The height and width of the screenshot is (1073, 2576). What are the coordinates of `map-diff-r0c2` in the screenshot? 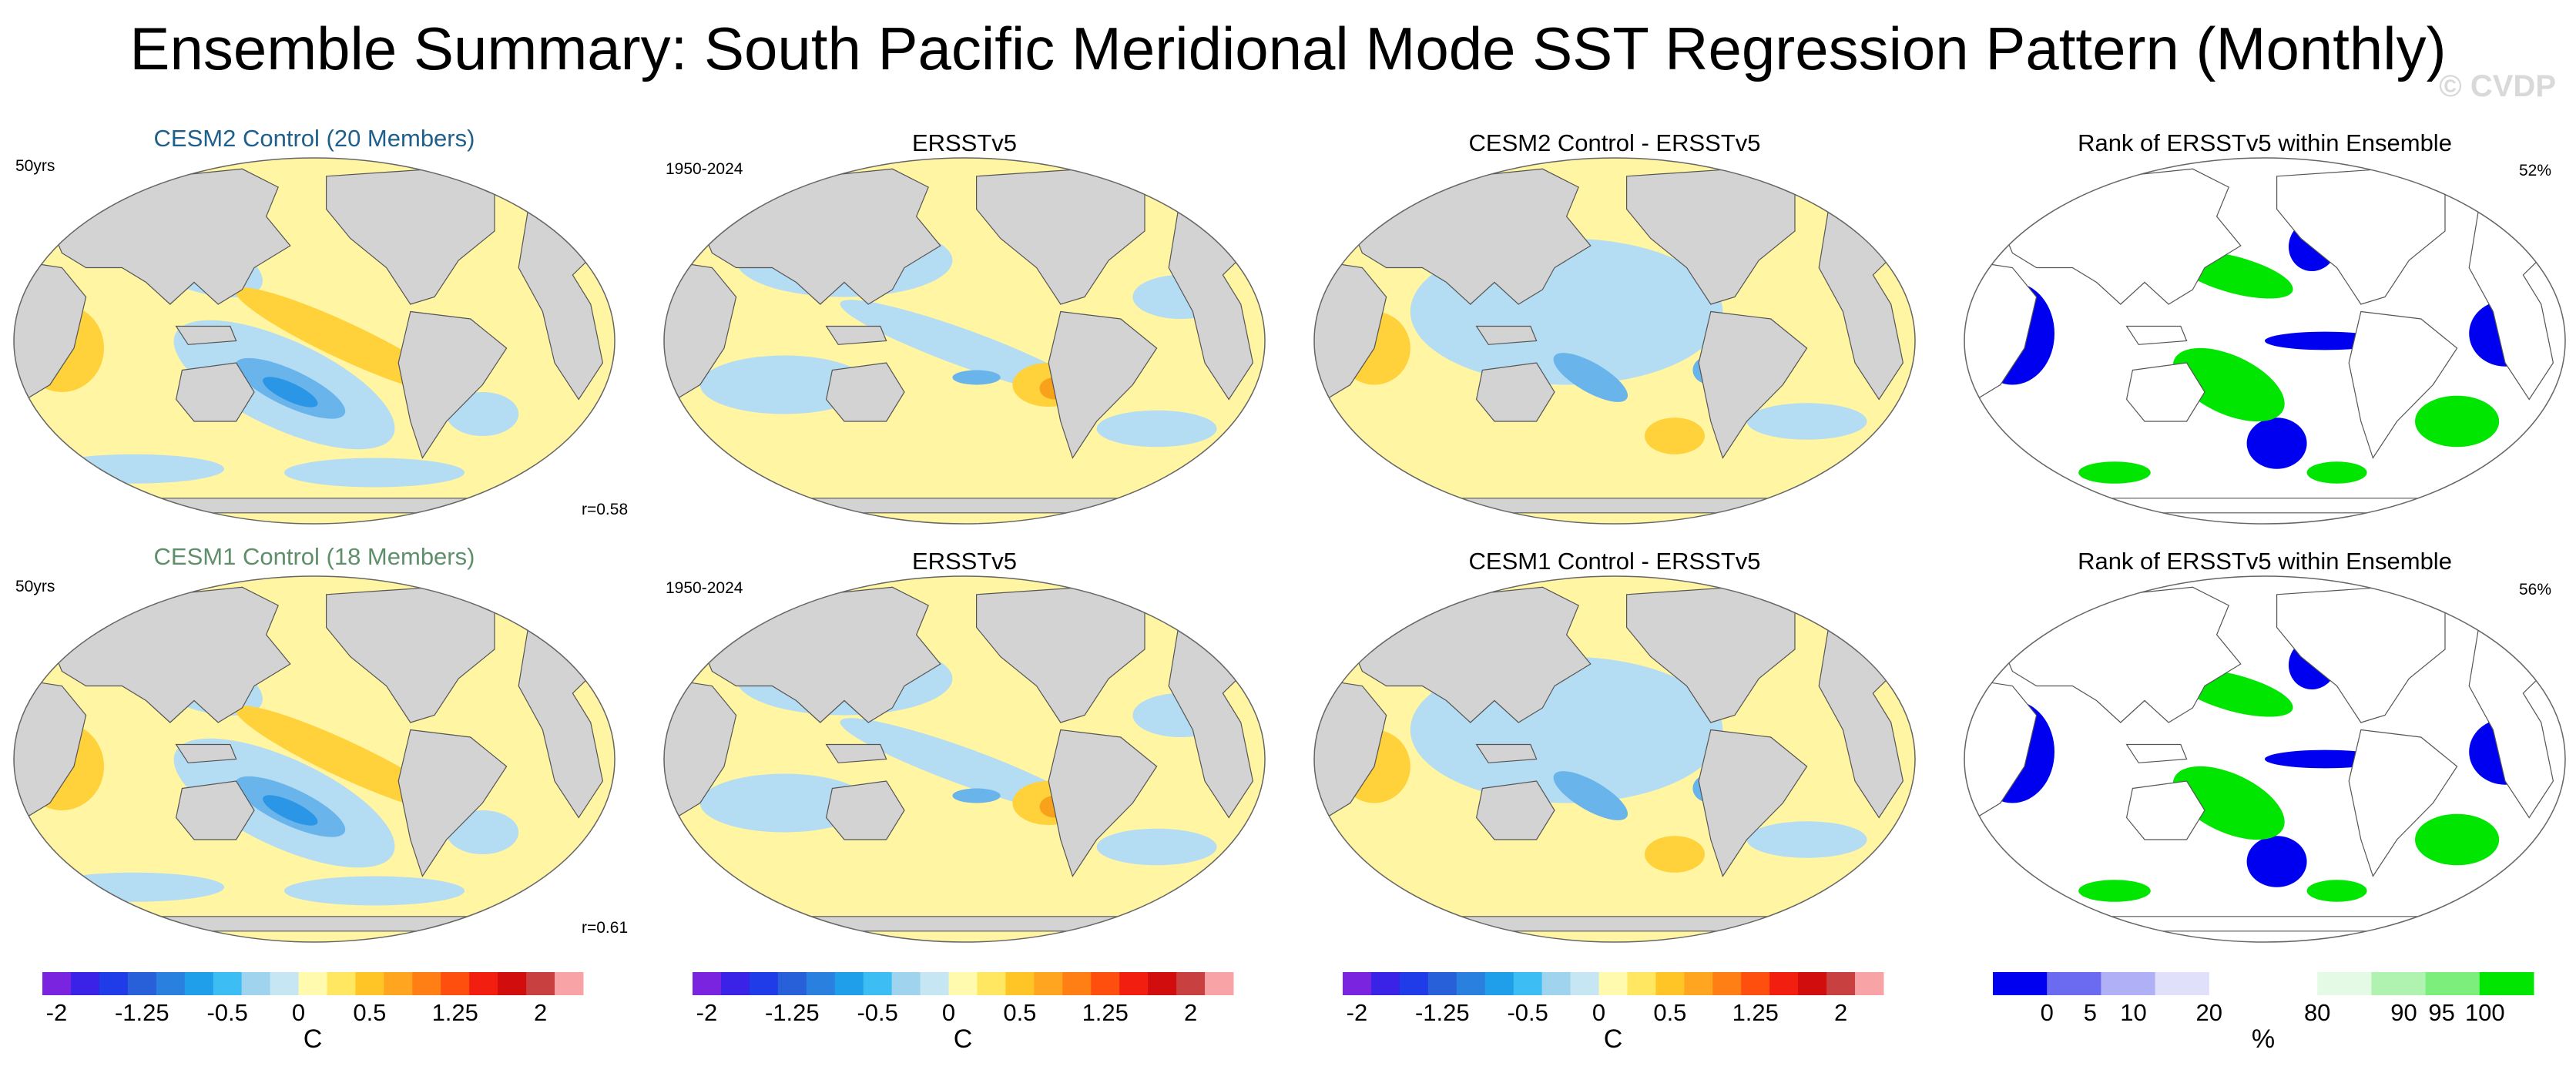 It's located at (1614, 341).